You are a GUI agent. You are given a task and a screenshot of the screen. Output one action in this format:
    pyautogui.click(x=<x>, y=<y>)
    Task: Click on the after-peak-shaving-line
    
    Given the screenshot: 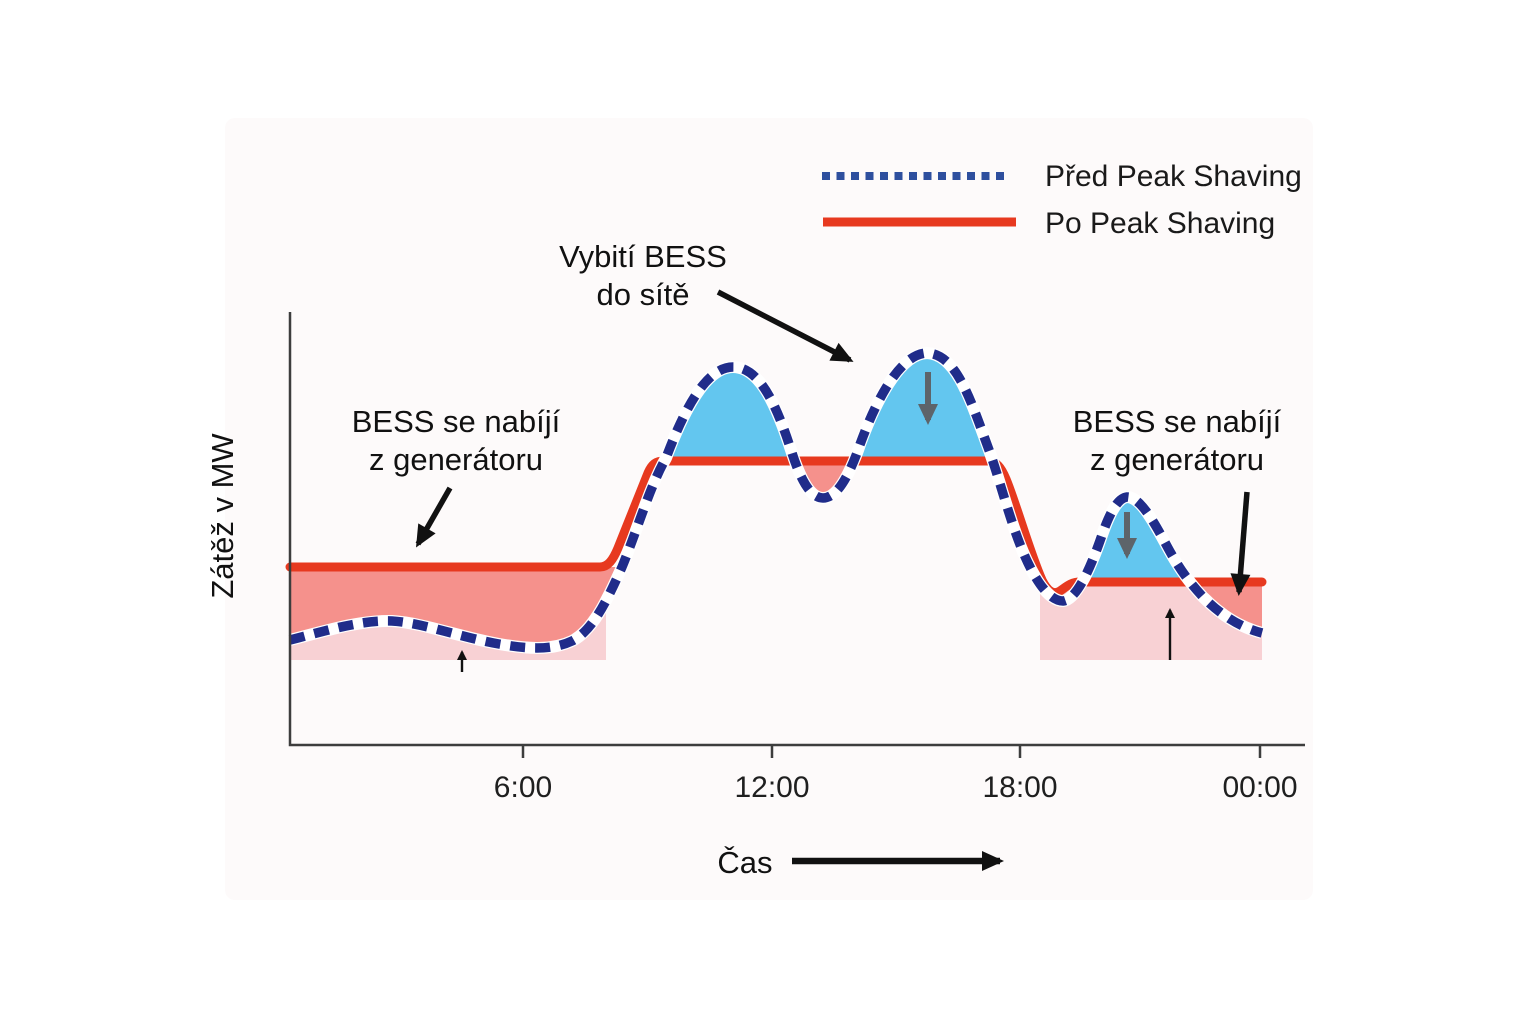 What is the action you would take?
    pyautogui.click(x=776, y=527)
    